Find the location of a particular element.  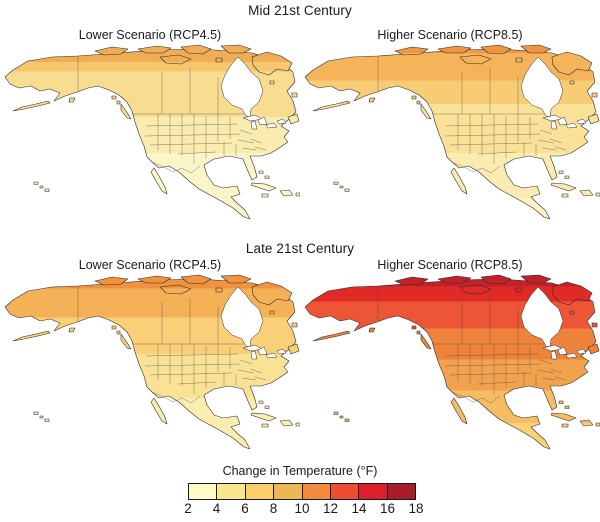

section-title-late-century: Late 21st Century is located at coordinates (300, 248).